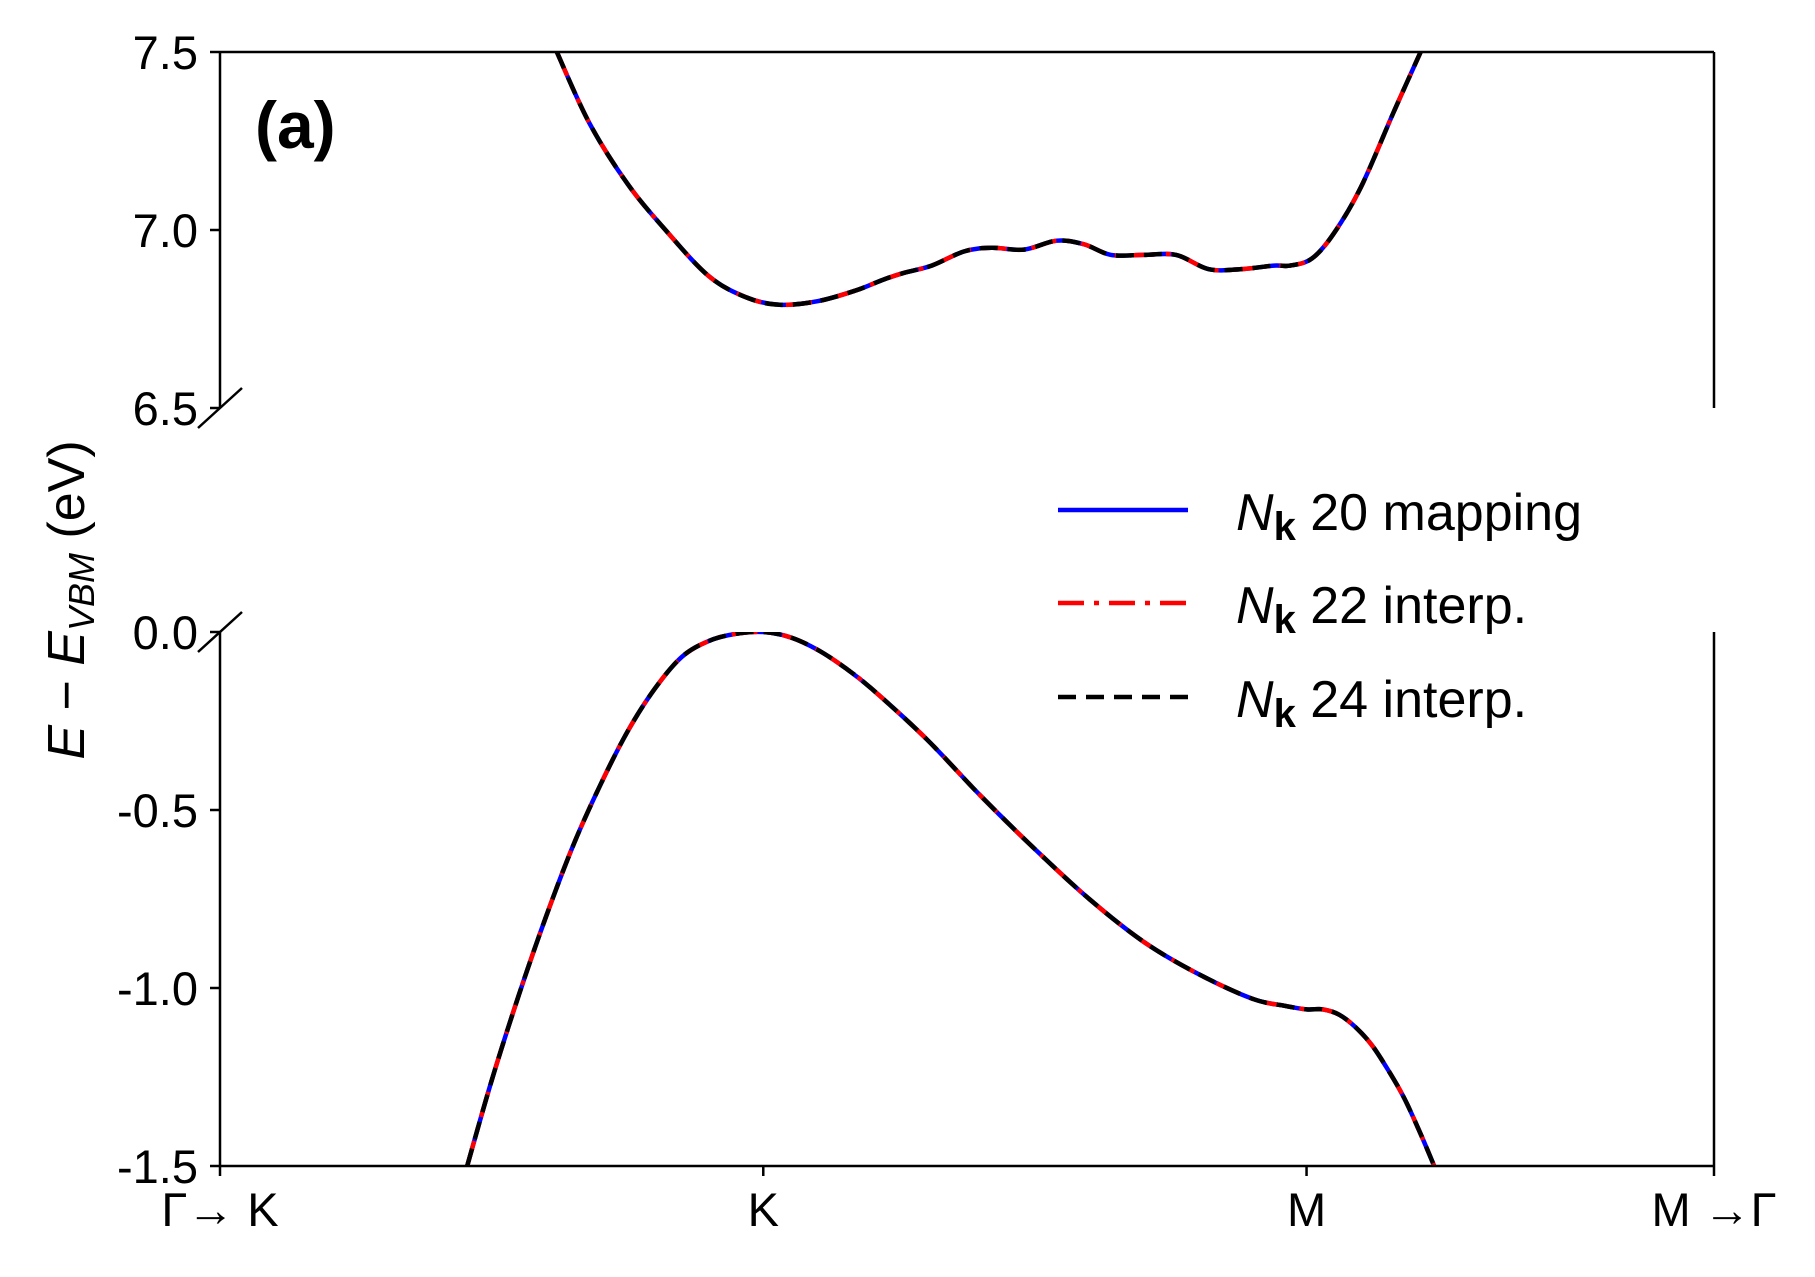 This screenshot has width=1815, height=1277. What do you see at coordinates (969, 1201) in the screenshot?
I see `x-ticks: Γ→ K K M M →Γ` at bounding box center [969, 1201].